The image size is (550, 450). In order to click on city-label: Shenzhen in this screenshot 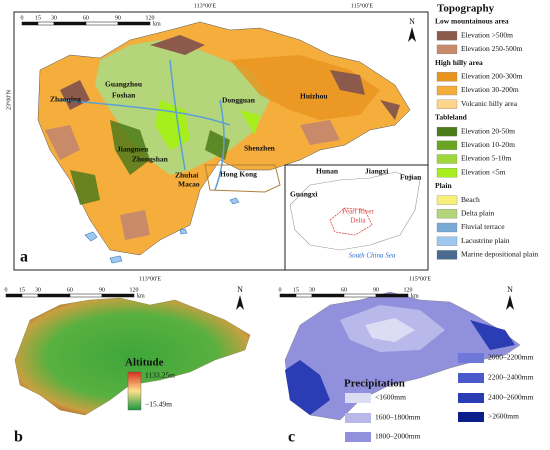, I will do `click(260, 148)`.